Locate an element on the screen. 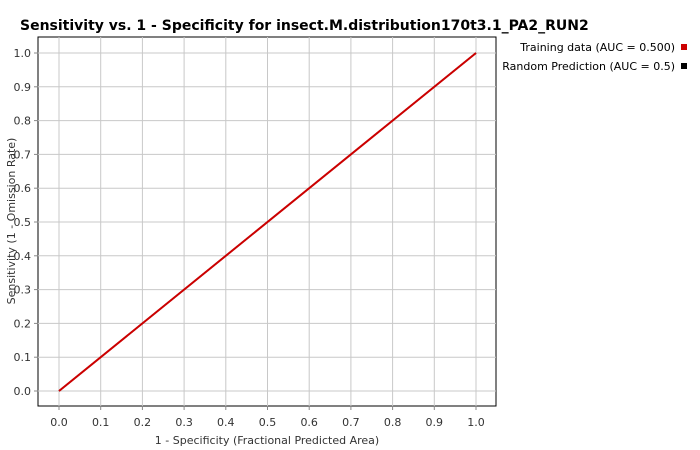 The height and width of the screenshot is (450, 700). x-tick-label: 0.1 is located at coordinates (101, 422).